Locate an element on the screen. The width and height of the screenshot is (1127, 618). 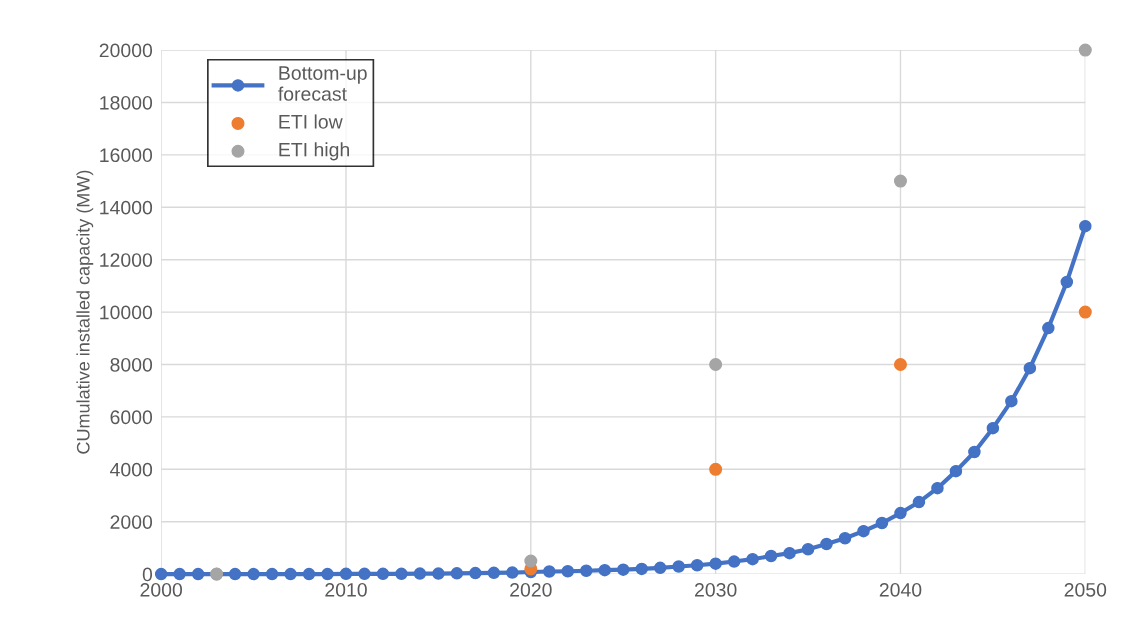
x-tick-label: 2000 is located at coordinates (161, 589).